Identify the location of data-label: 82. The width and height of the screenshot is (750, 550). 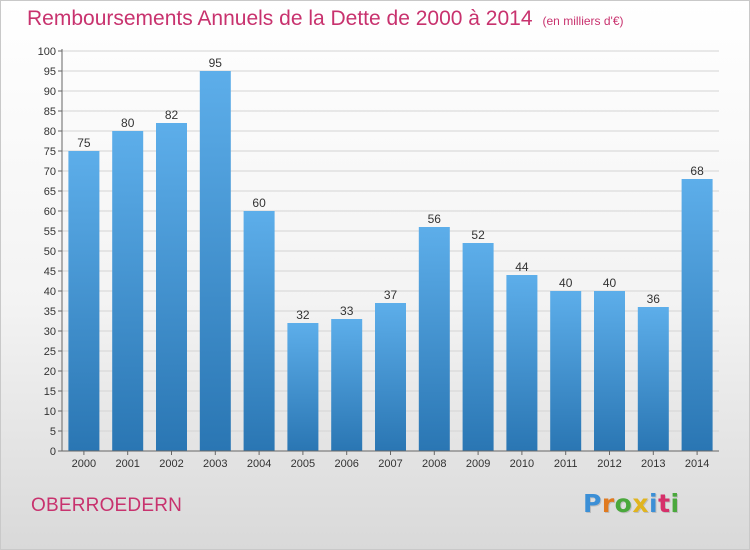
(172, 115).